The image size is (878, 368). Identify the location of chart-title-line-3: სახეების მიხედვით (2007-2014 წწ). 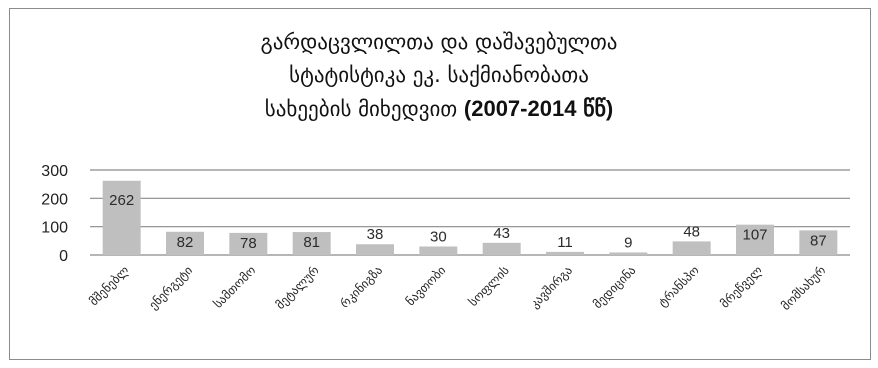
(439, 109).